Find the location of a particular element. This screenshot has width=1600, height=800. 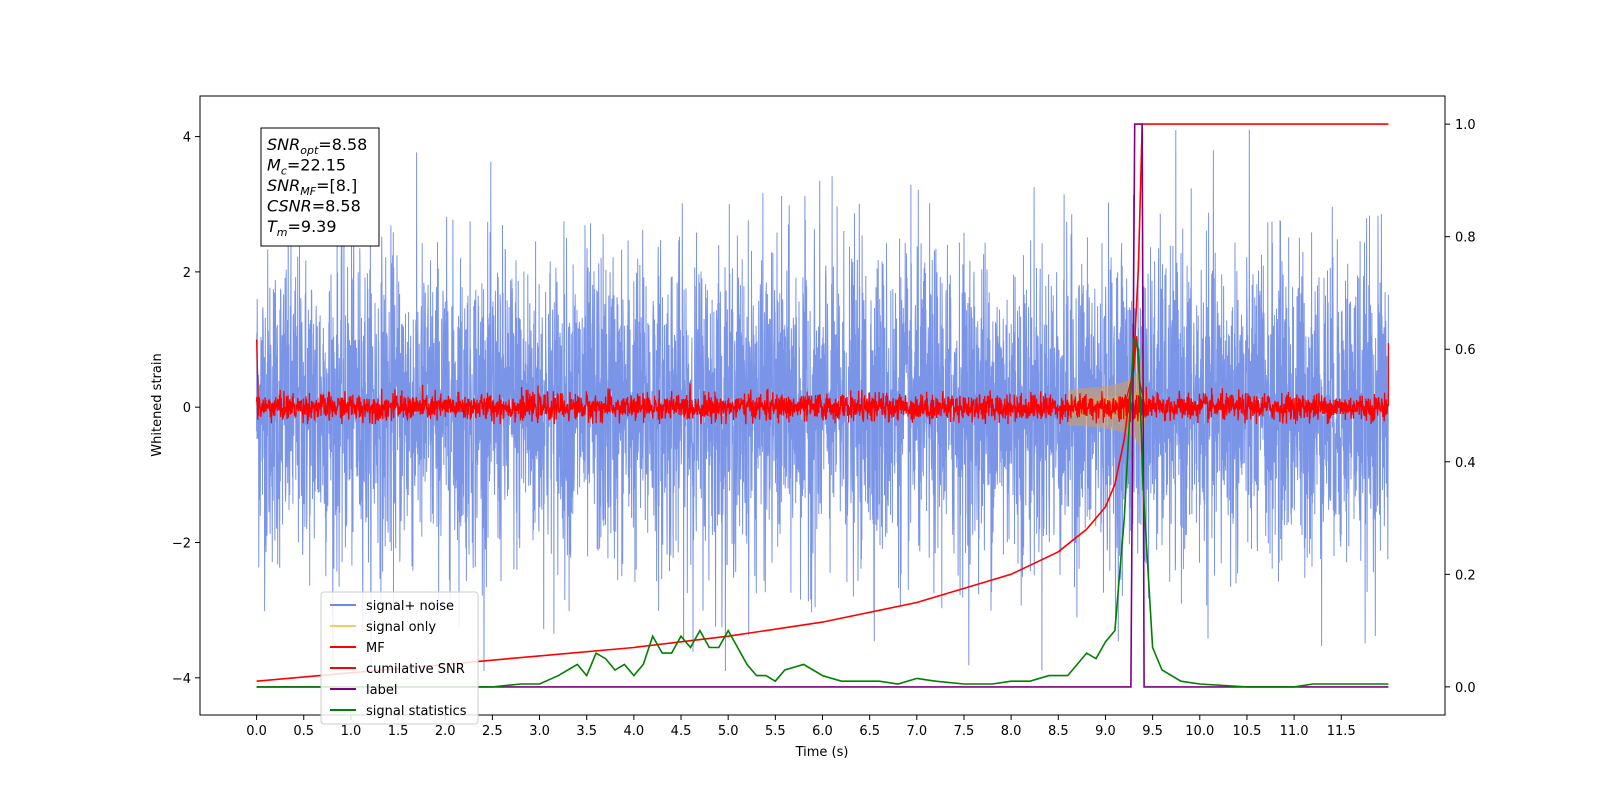

y-tick-label-left: 0 is located at coordinates (187, 408).